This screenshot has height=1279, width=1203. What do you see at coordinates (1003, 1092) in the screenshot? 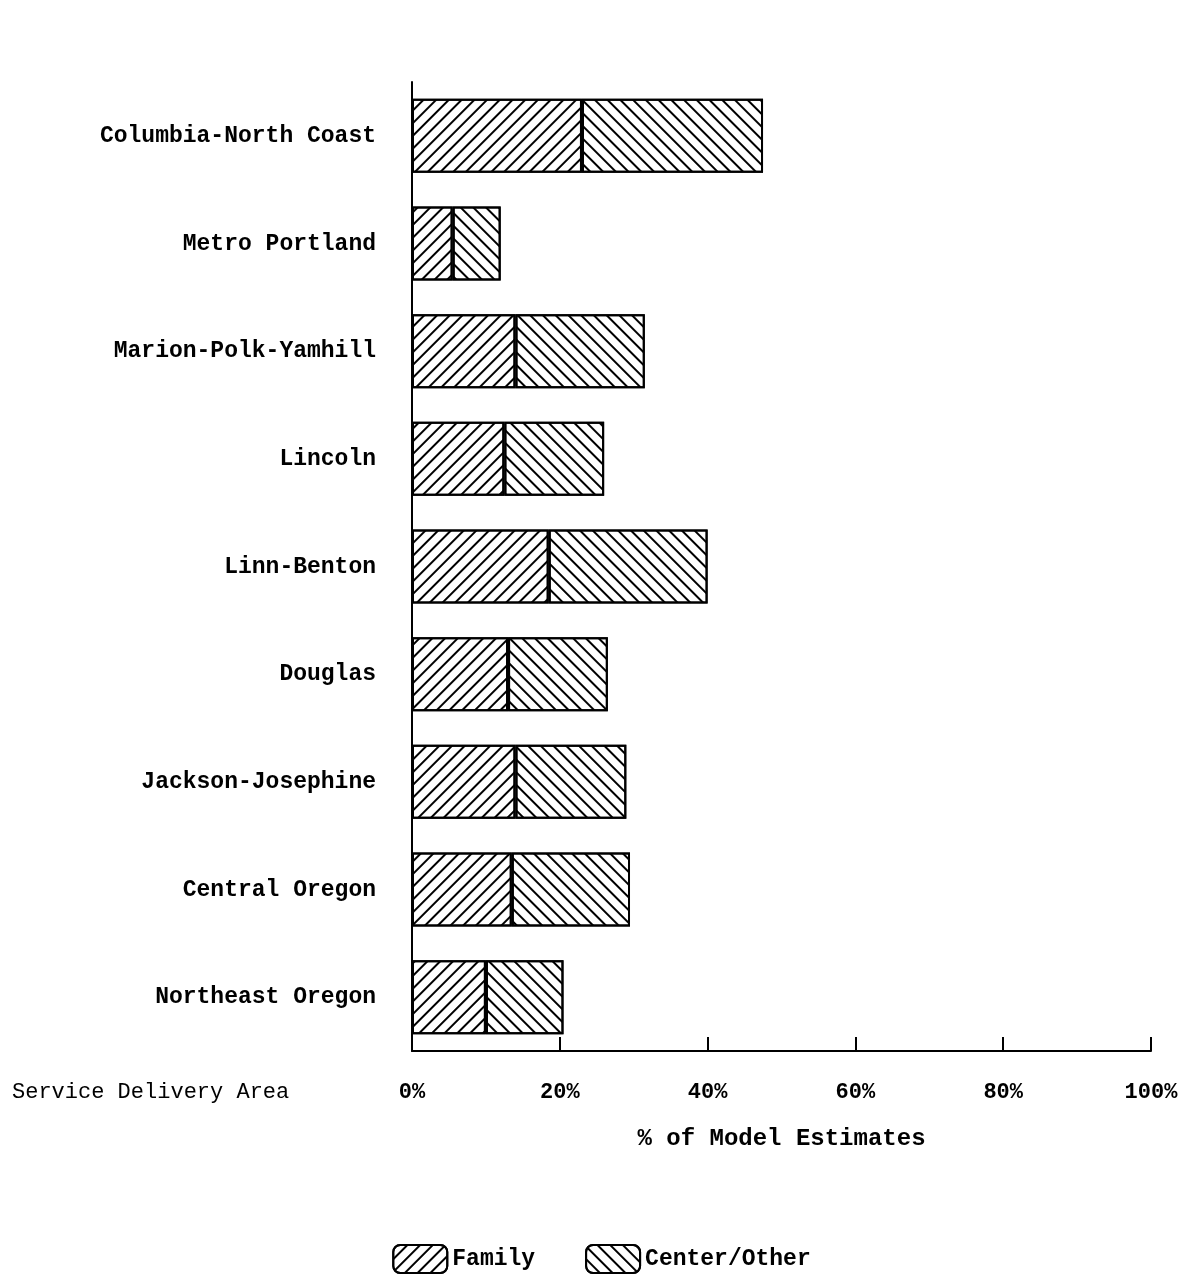
I see `x-tick-label: 80%` at bounding box center [1003, 1092].